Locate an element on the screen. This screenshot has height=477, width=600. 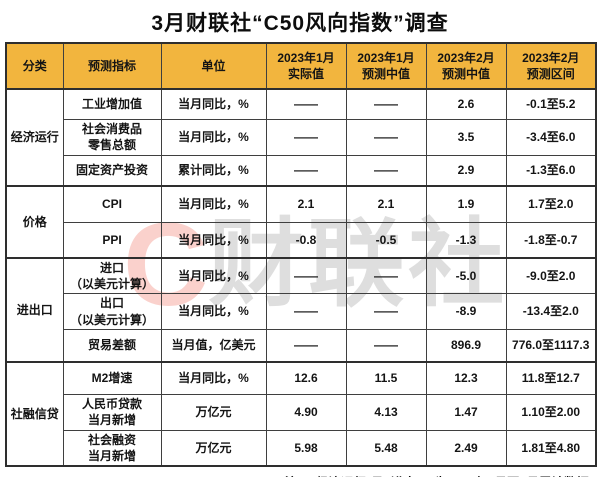
table-row: 出口 （以美元计算） 当月同比，% —— —— -8.9 -13.4至2.0 is located at coordinates (301, 311).